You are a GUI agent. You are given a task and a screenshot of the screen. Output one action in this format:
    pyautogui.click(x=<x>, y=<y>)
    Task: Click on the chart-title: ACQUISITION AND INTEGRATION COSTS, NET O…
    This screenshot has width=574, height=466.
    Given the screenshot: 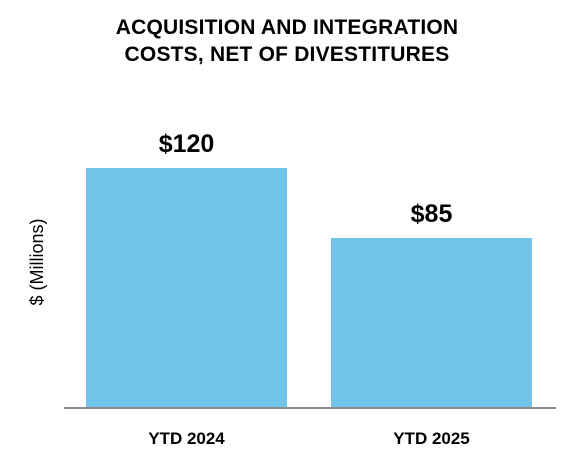 What is the action you would take?
    pyautogui.click(x=287, y=41)
    